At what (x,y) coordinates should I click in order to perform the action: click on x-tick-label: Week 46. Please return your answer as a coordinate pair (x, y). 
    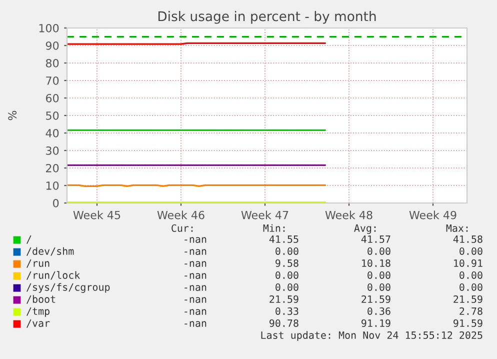
    Looking at the image, I should click on (180, 215).